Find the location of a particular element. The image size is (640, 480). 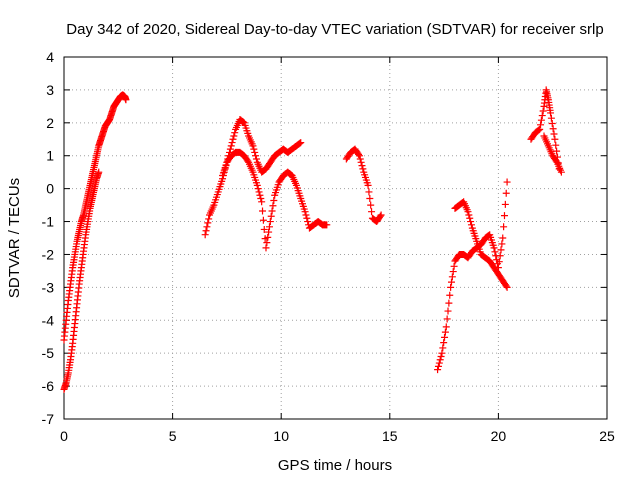

x-tick-label: 25 is located at coordinates (607, 436).